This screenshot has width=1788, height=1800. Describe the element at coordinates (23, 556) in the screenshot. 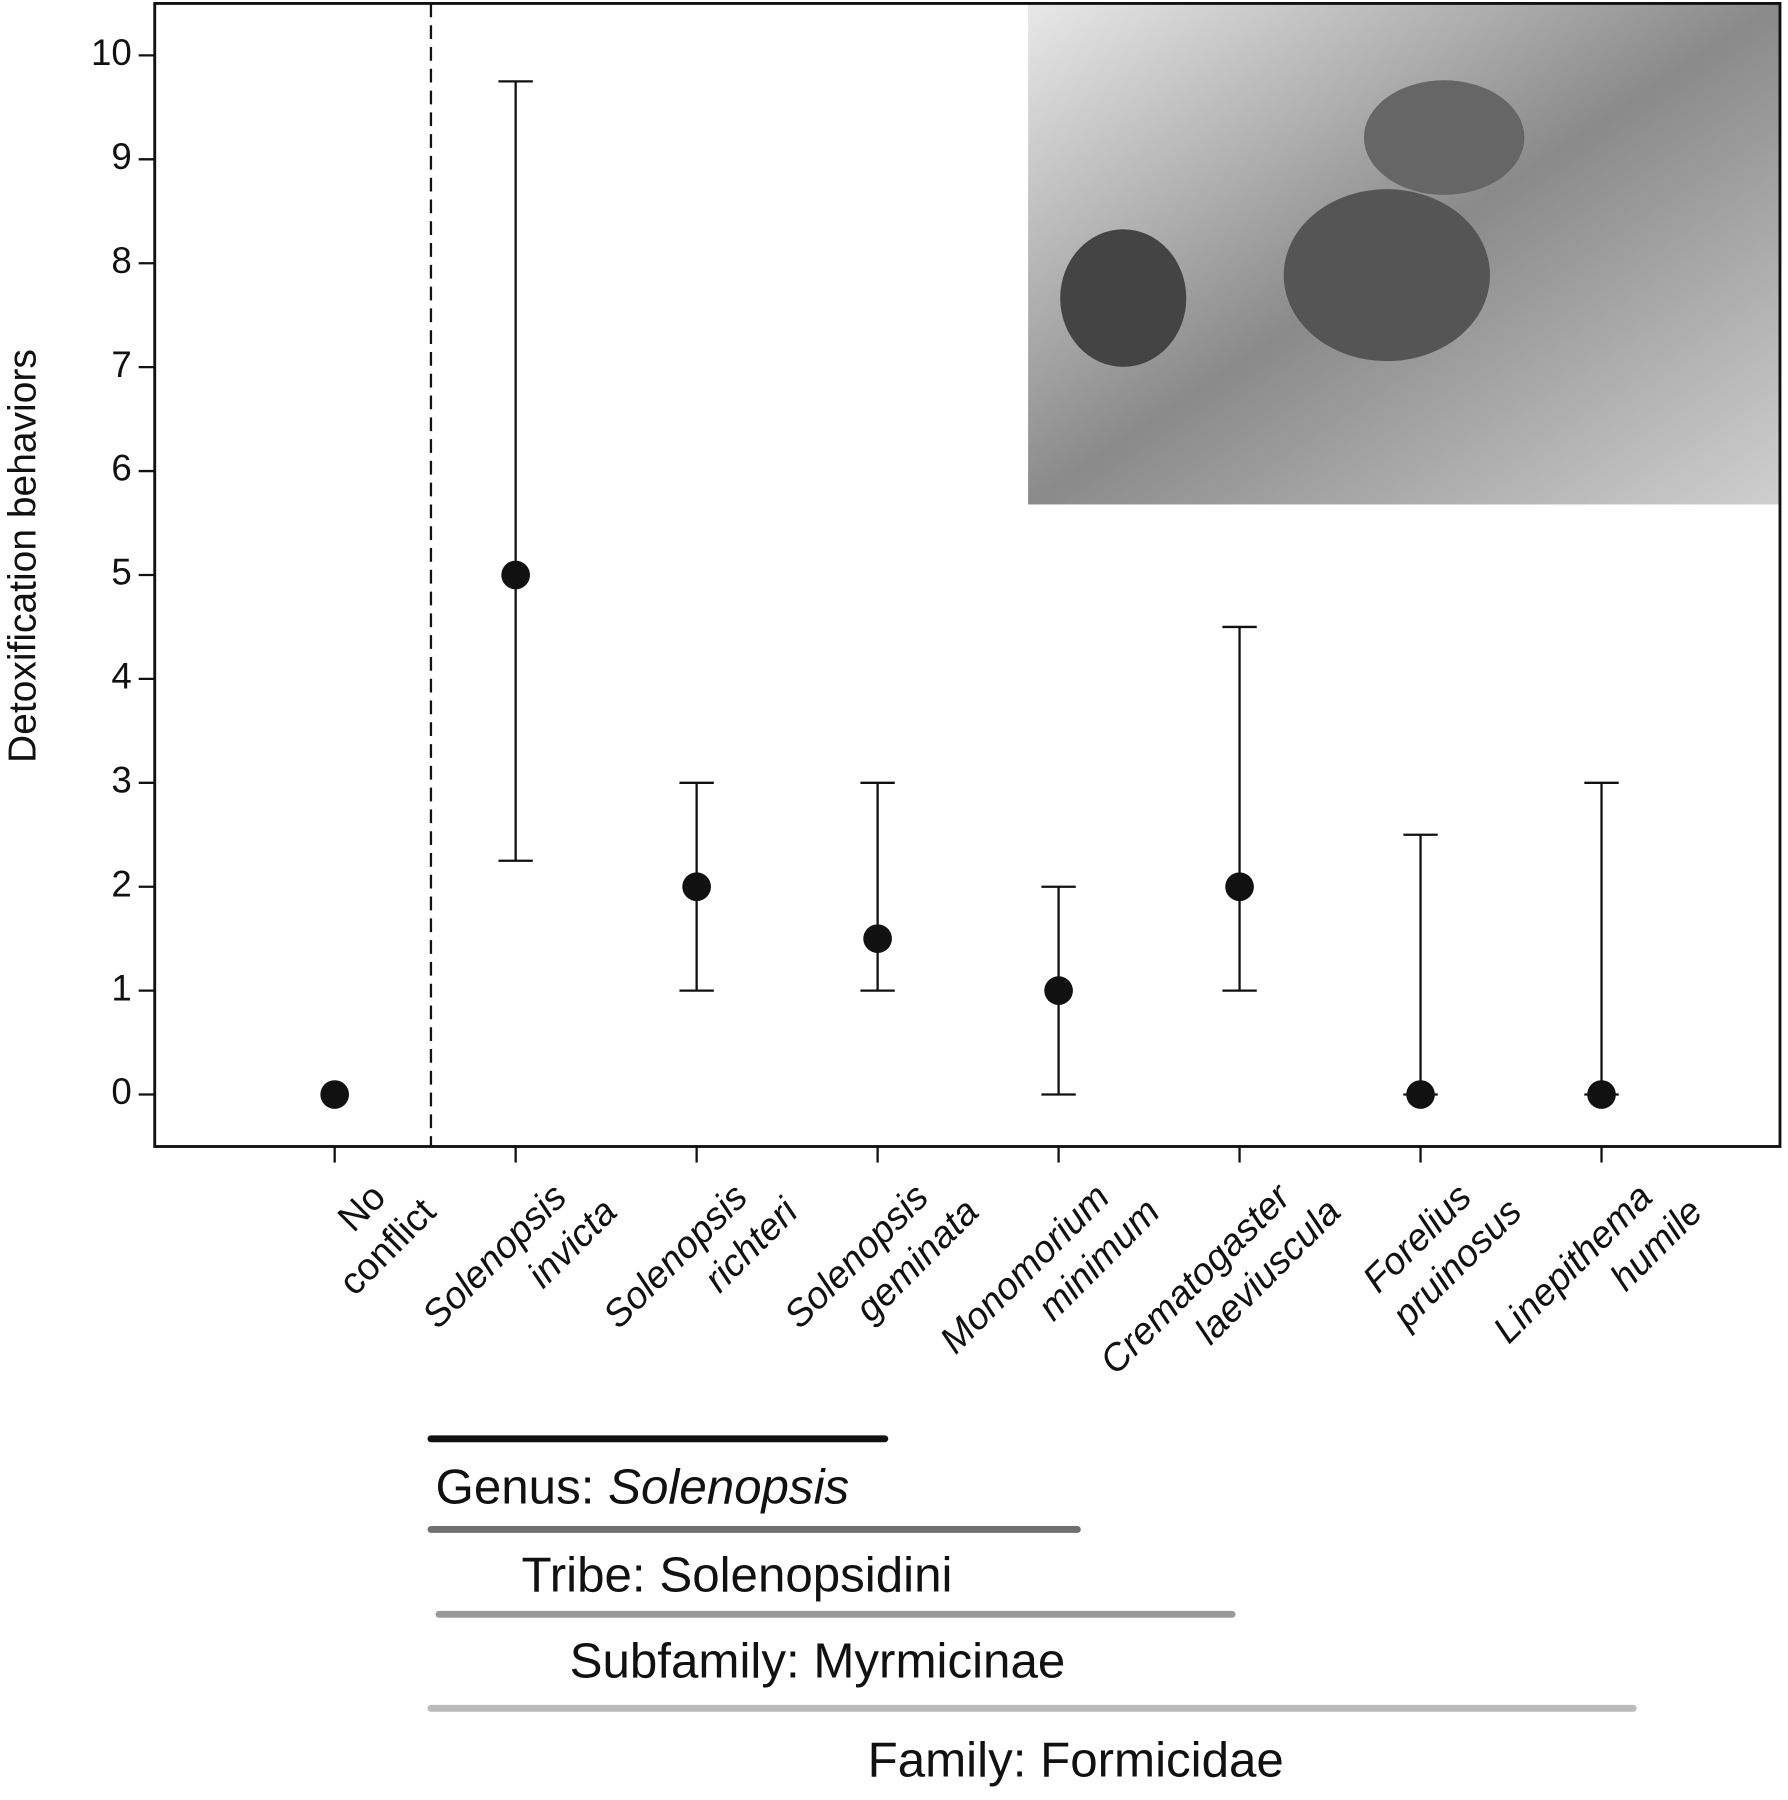

I see `y-axis-label: Detoxification behaviors` at that location.